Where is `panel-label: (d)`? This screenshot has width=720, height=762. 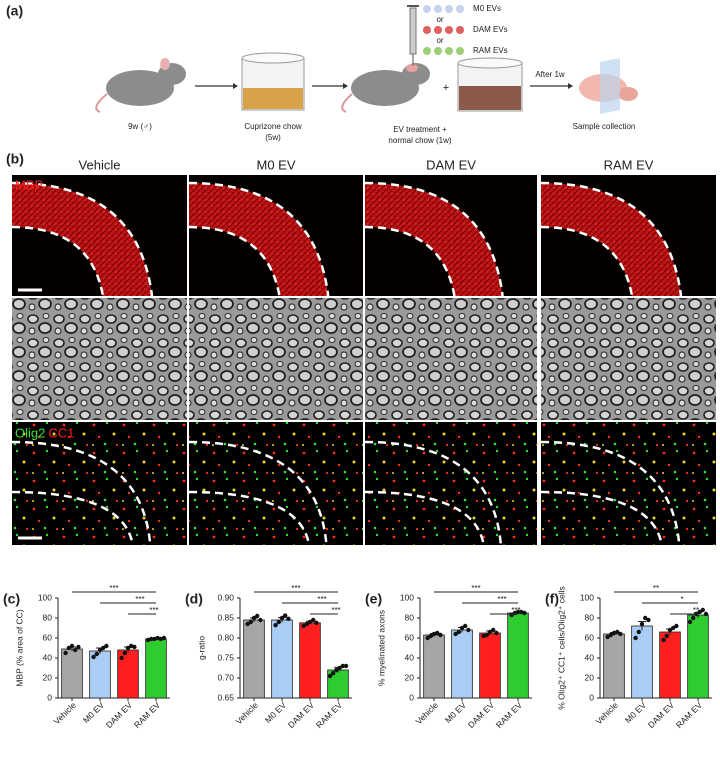
panel-label: (d) is located at coordinates (194, 599).